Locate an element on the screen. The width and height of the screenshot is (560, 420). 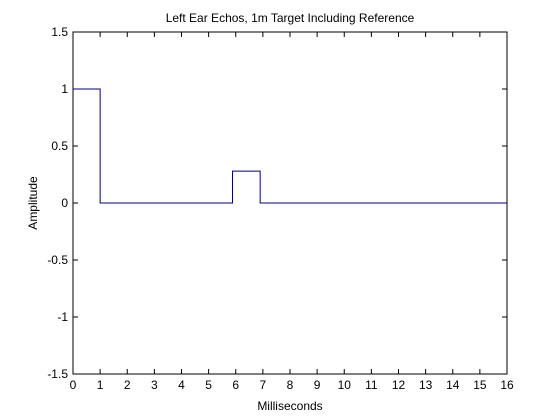
y-tick-label: -1 is located at coordinates (62, 317).